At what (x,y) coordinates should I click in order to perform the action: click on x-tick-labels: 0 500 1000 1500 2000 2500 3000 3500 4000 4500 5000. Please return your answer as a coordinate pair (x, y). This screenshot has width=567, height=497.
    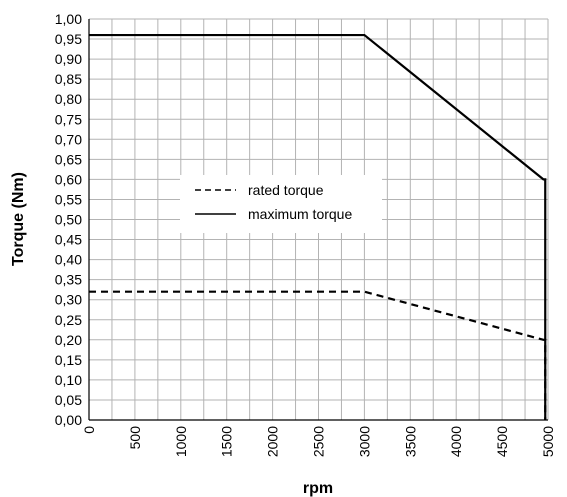
    Looking at the image, I should click on (318, 441).